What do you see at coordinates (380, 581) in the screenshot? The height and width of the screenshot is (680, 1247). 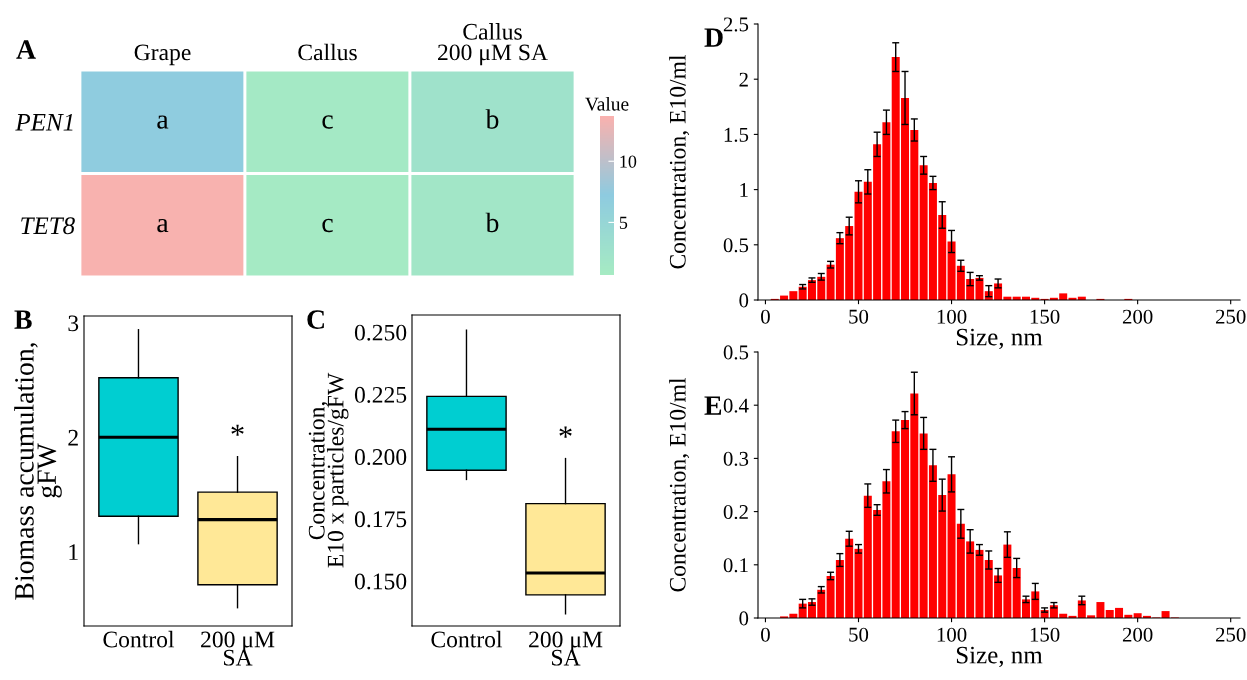 I see `y-tick-label: 0.150` at bounding box center [380, 581].